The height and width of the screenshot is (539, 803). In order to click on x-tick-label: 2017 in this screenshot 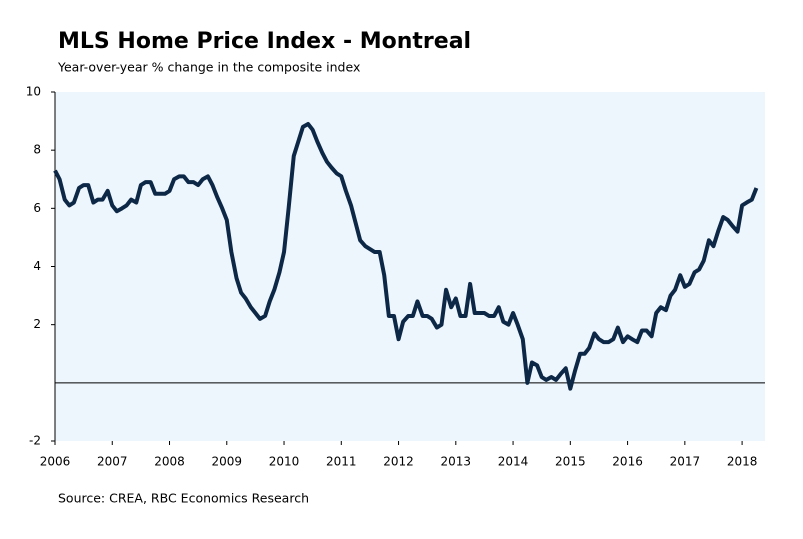, I will do `click(685, 462)`.